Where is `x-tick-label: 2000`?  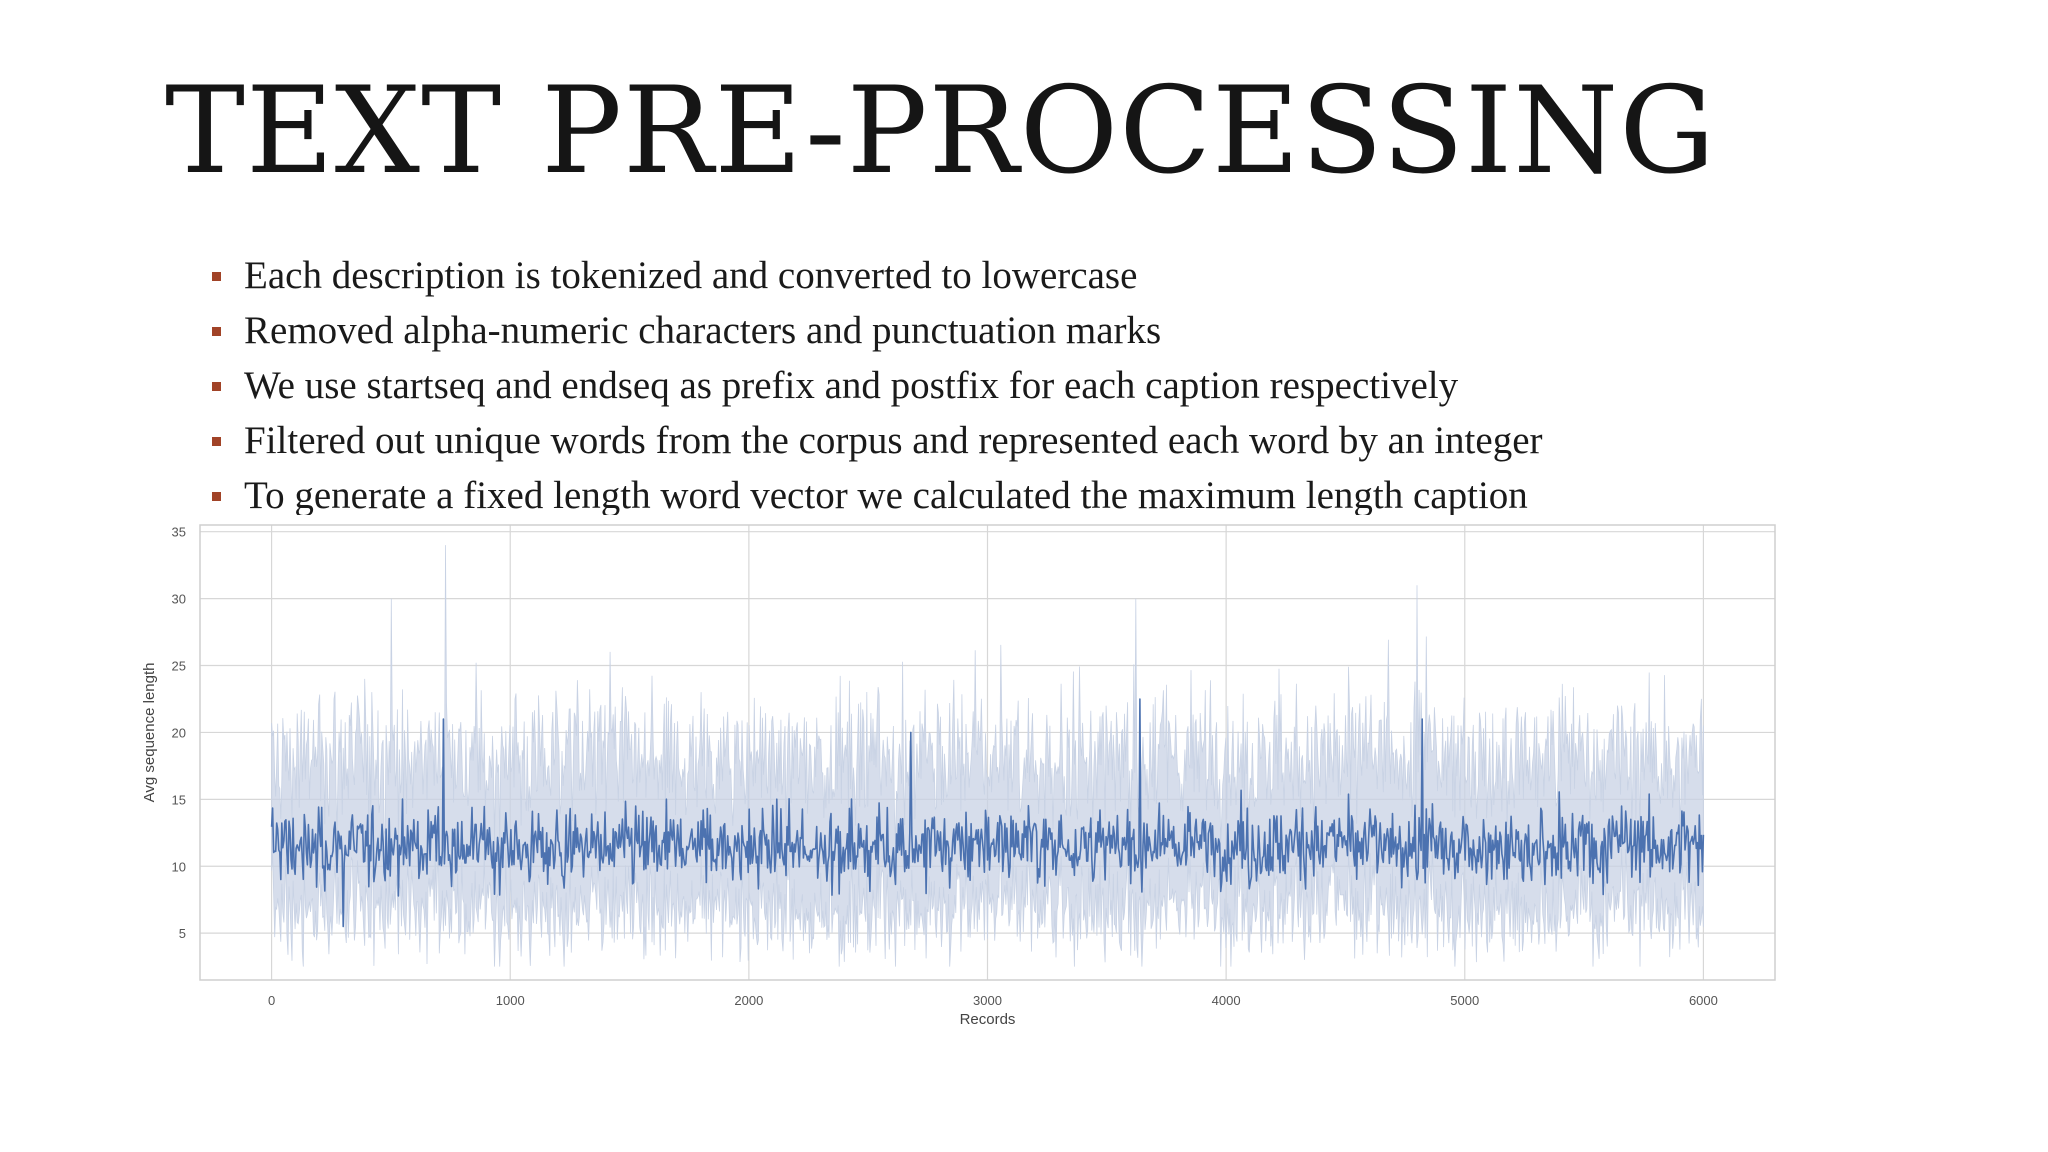 x-tick-label: 2000 is located at coordinates (748, 1000).